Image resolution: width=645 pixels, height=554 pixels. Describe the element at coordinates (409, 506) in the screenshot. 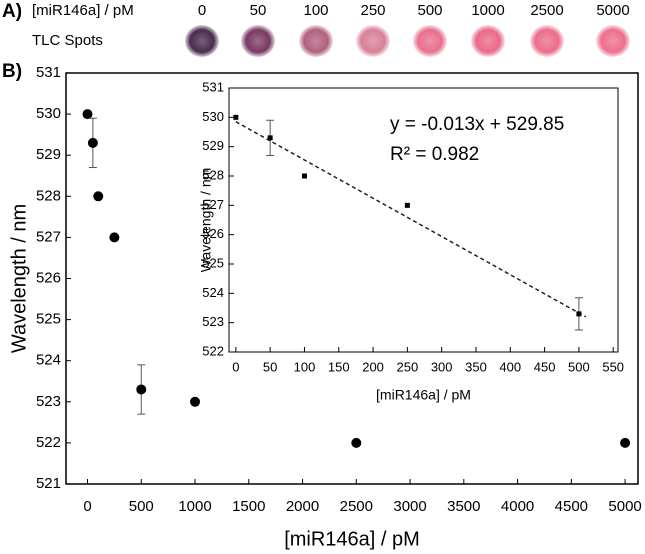

I see `x-tick-label: 3000` at that location.